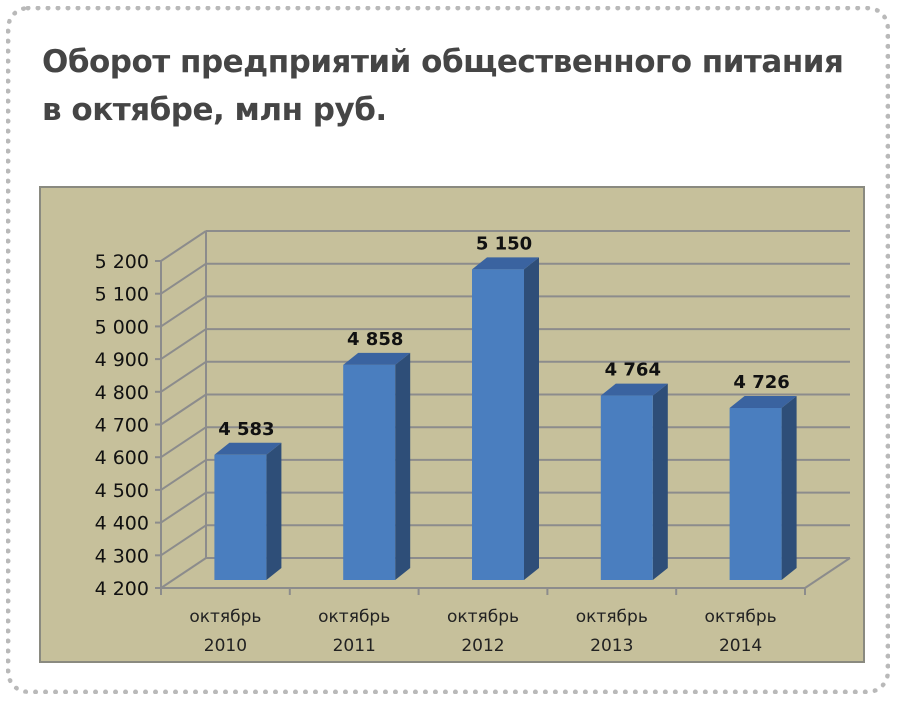  I want to click on data-label: 5 150, so click(504, 243).